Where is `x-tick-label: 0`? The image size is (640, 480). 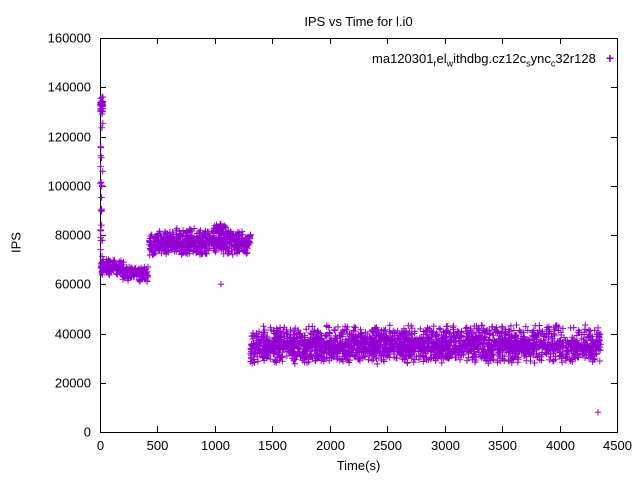 x-tick-label: 0 is located at coordinates (100, 445).